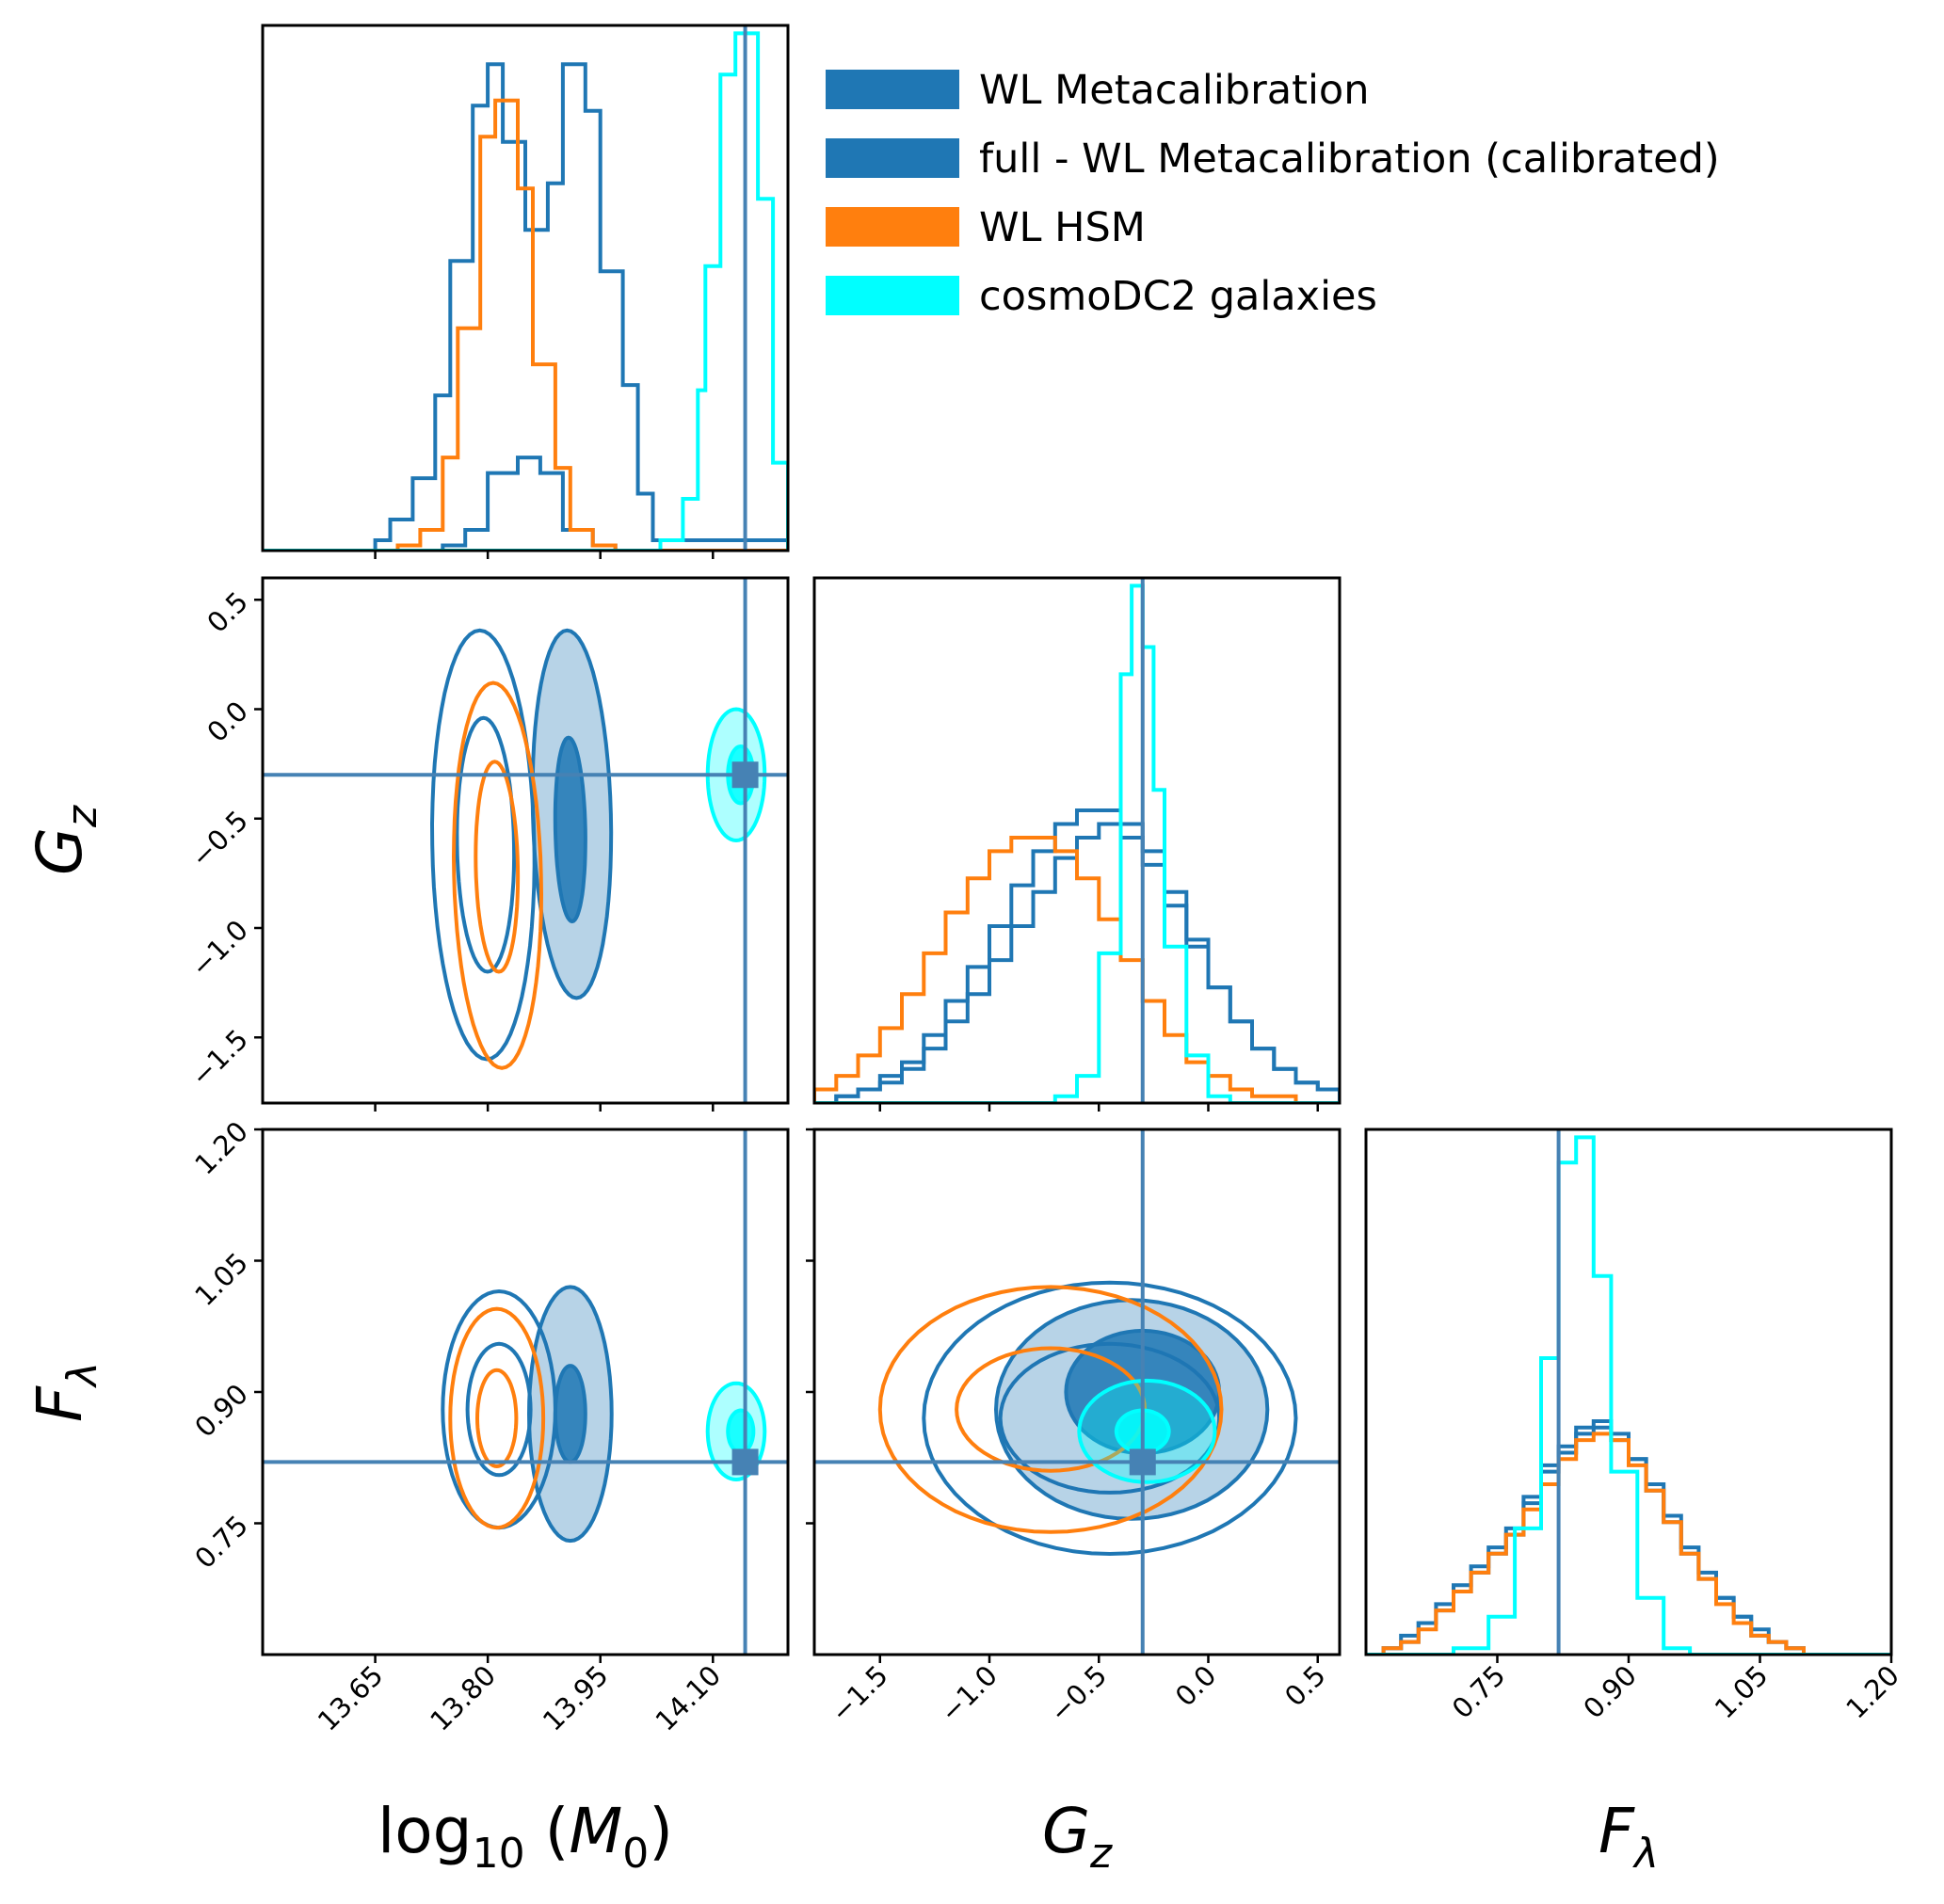 This screenshot has width=1944, height=1904. What do you see at coordinates (745, 775) in the screenshot?
I see `truth-marker-logM0_Gz` at bounding box center [745, 775].